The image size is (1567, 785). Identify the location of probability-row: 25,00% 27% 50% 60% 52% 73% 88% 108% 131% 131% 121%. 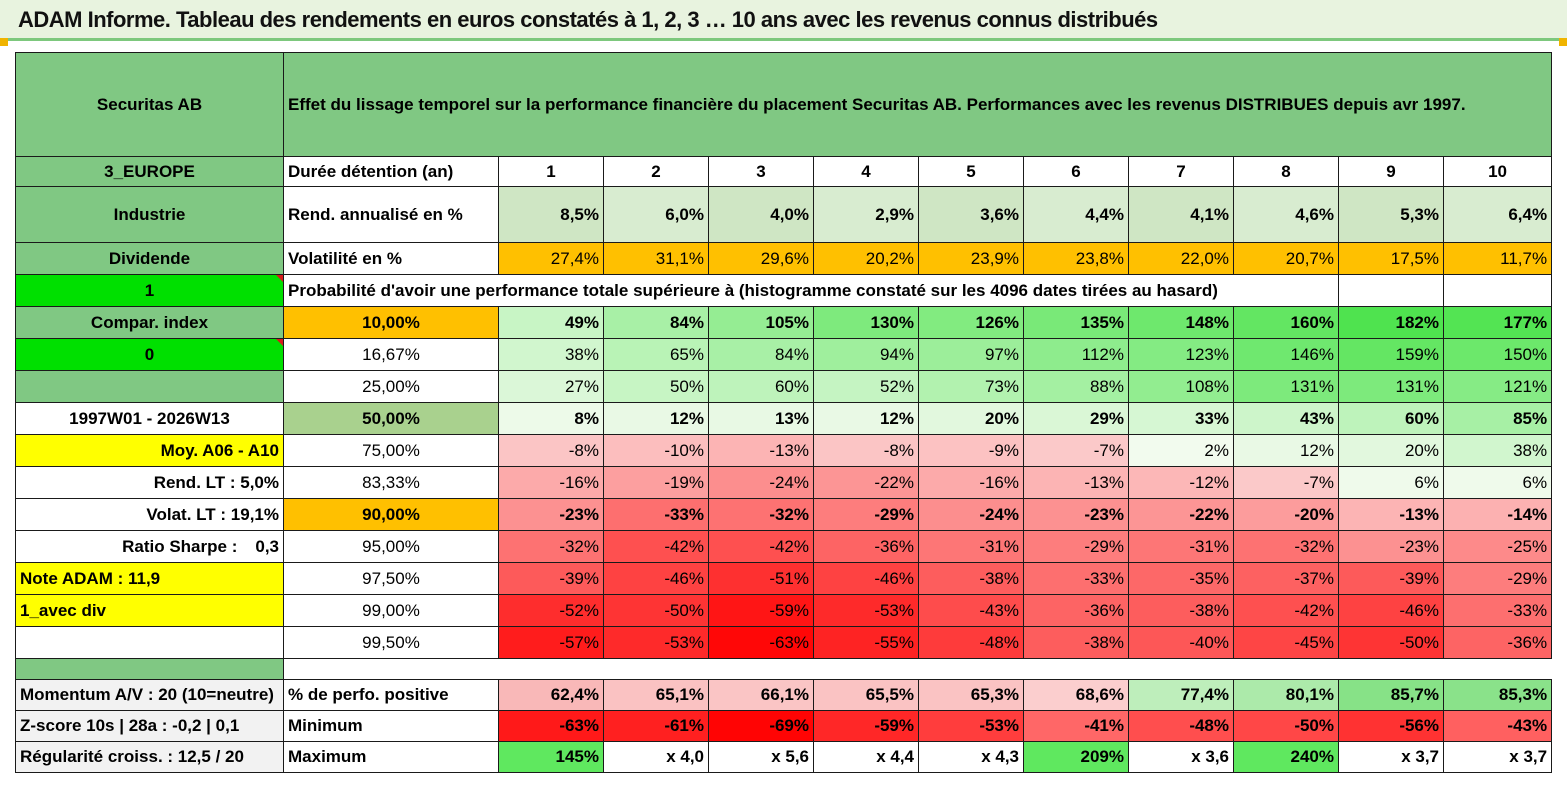
(784, 386).